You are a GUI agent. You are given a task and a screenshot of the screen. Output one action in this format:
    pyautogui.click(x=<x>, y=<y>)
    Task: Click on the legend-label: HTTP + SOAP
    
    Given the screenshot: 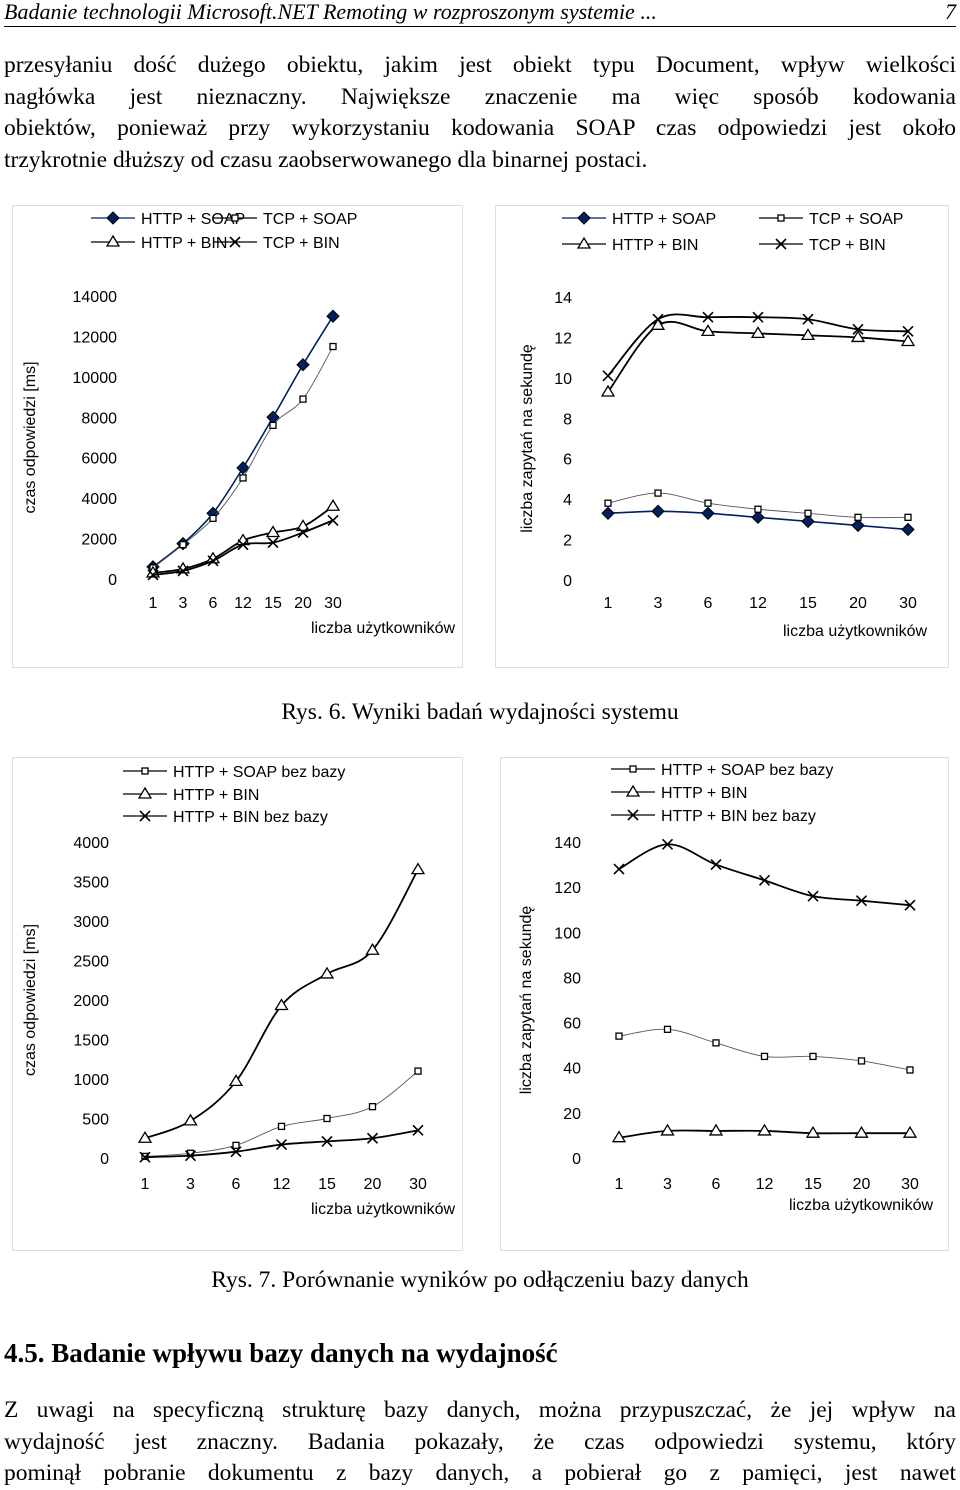 What is the action you would take?
    pyautogui.click(x=193, y=219)
    